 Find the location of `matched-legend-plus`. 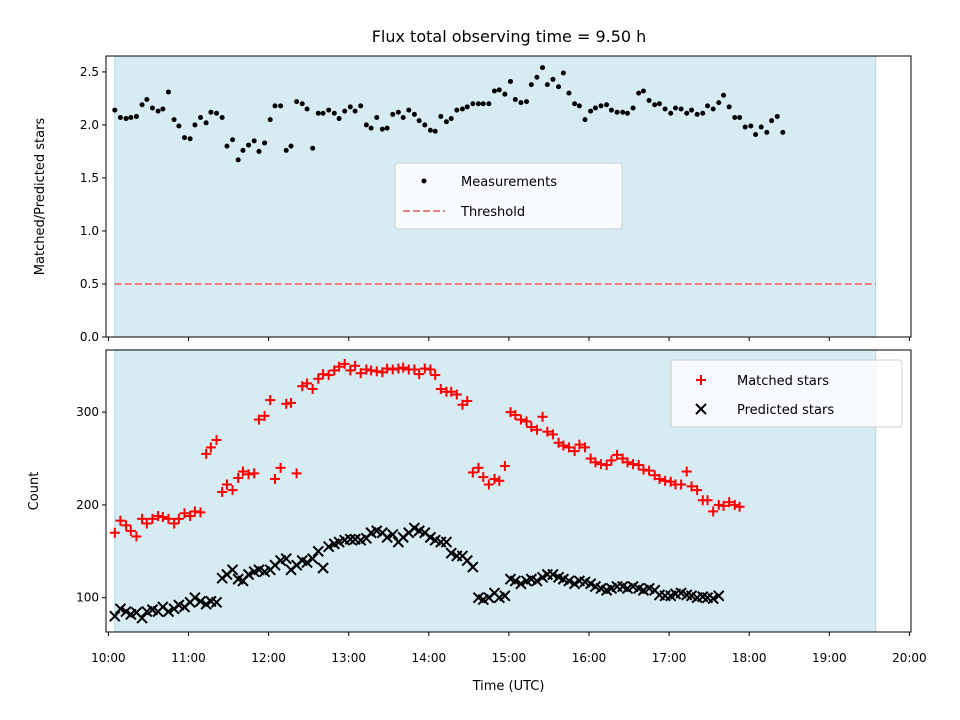

matched-legend-plus is located at coordinates (701, 380).